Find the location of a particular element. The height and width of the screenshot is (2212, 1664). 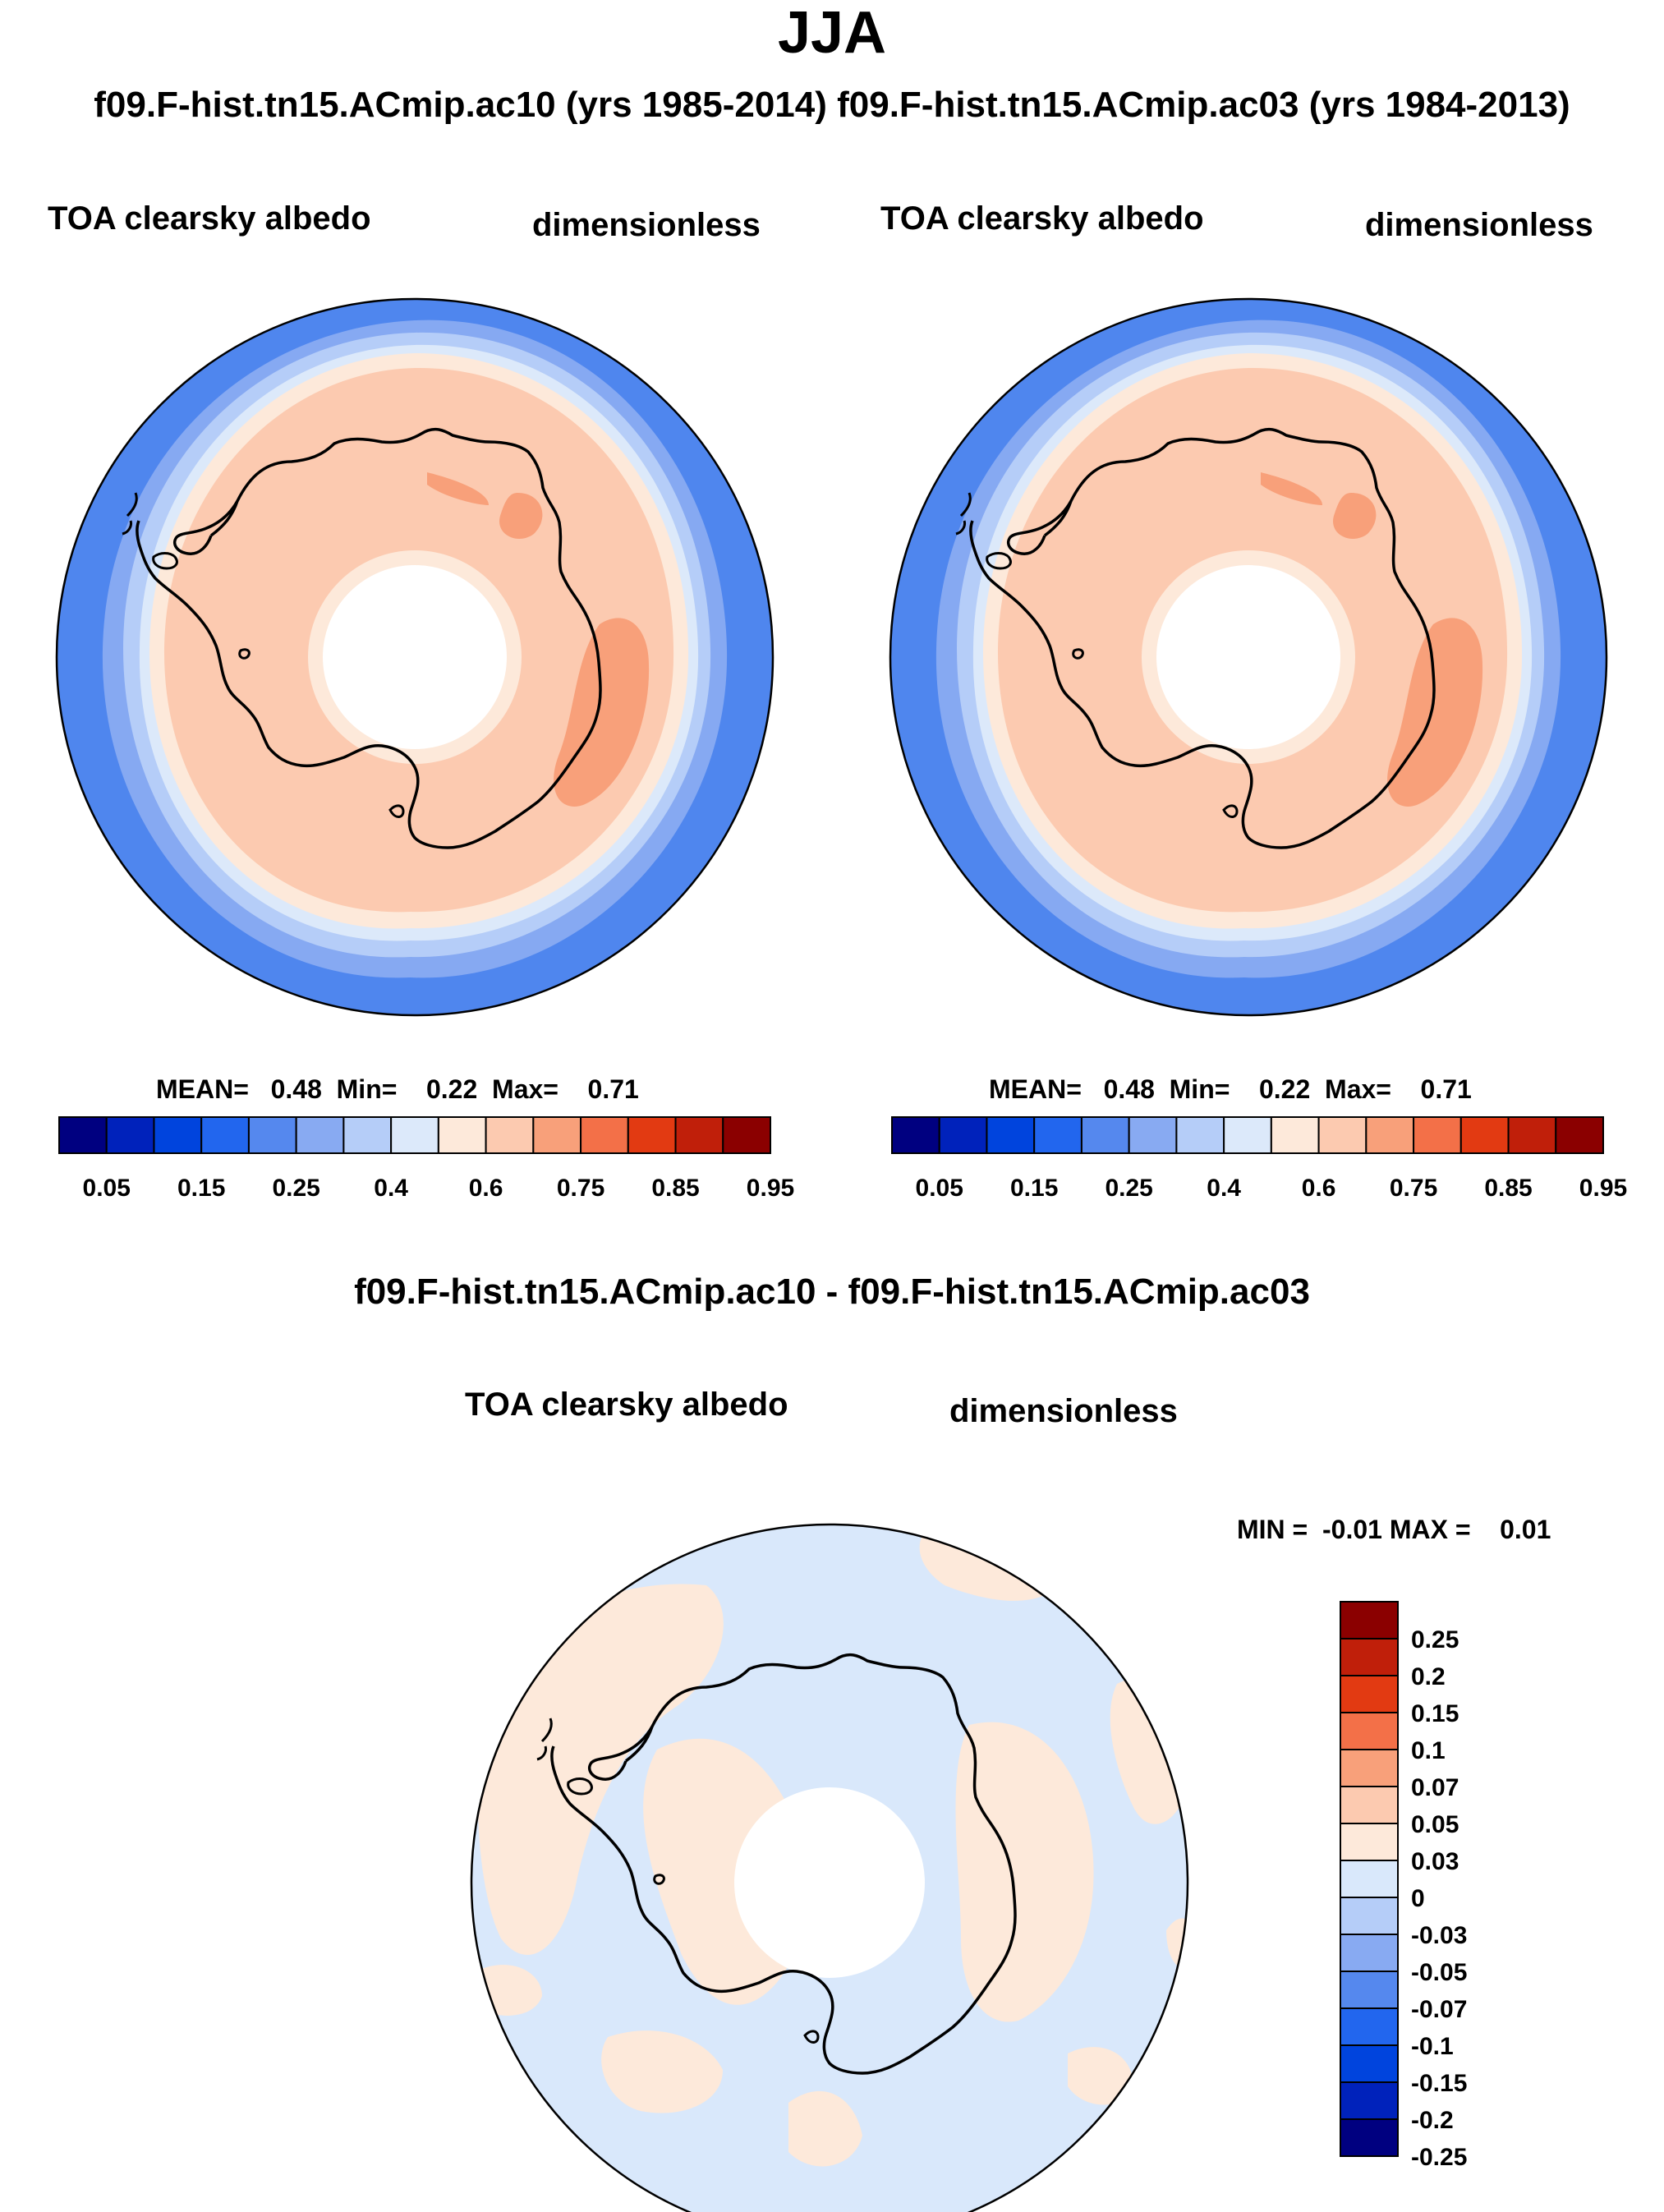

diff-colorbar-tick-label: -0.07 is located at coordinates (1439, 2009).